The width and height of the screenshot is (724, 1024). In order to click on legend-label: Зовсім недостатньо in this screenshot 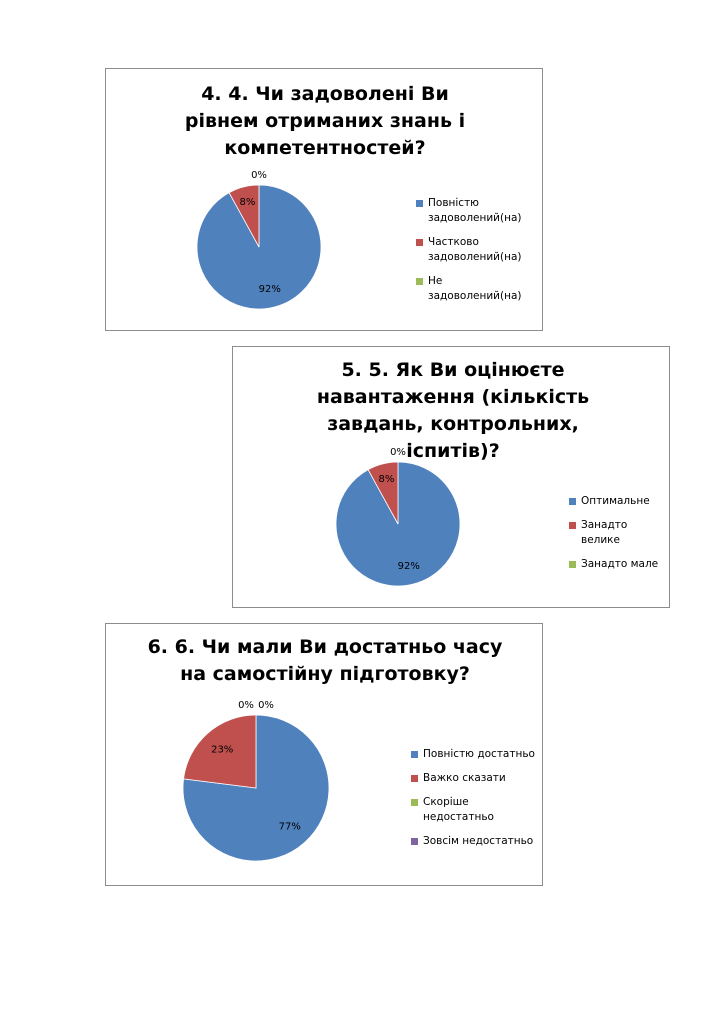, I will do `click(478, 841)`.